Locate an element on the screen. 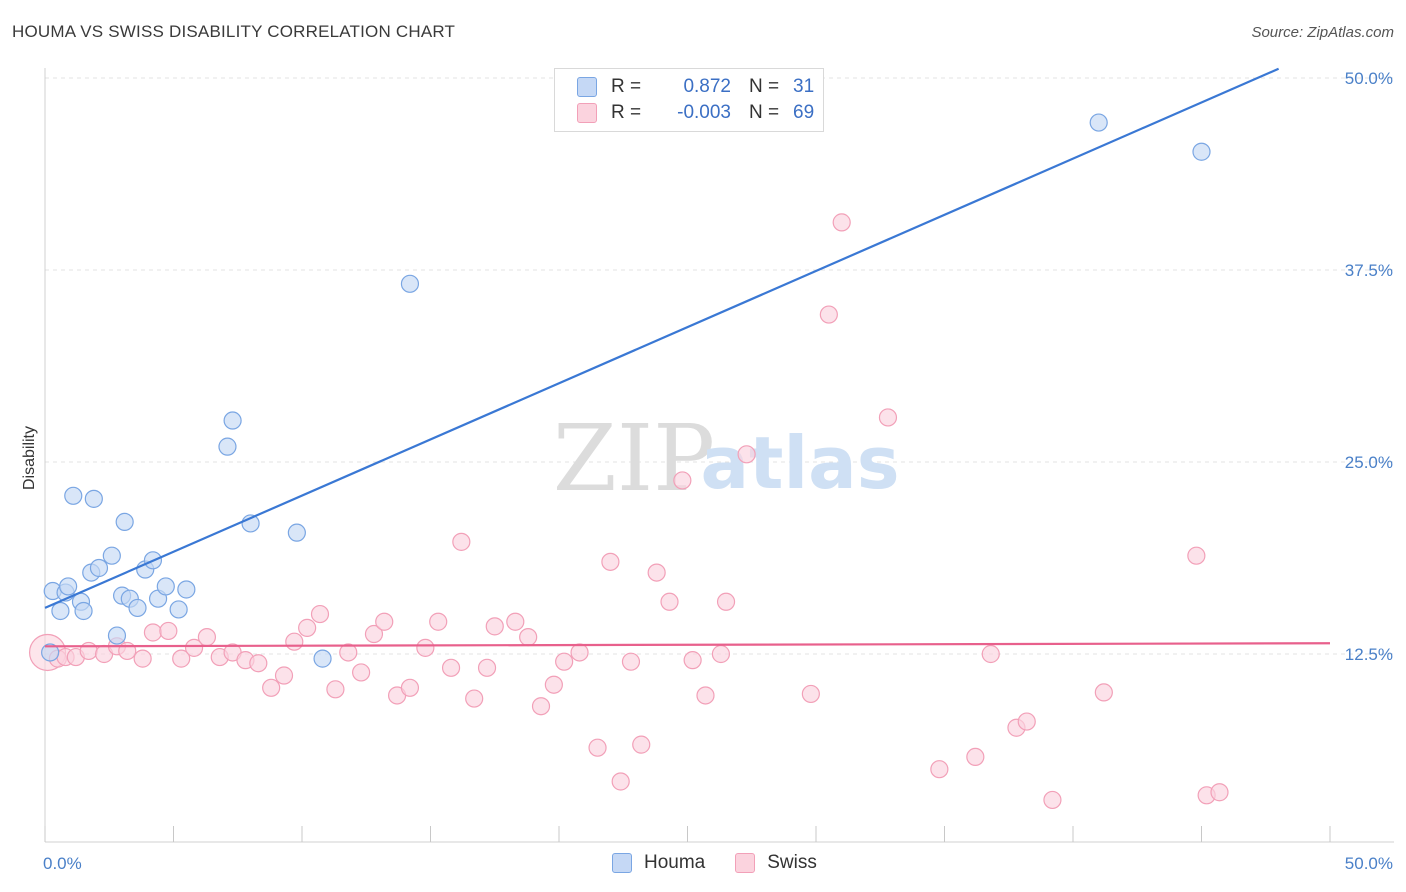  legend-row-swiss: R = -0.003 N = 69 is located at coordinates (695, 113).